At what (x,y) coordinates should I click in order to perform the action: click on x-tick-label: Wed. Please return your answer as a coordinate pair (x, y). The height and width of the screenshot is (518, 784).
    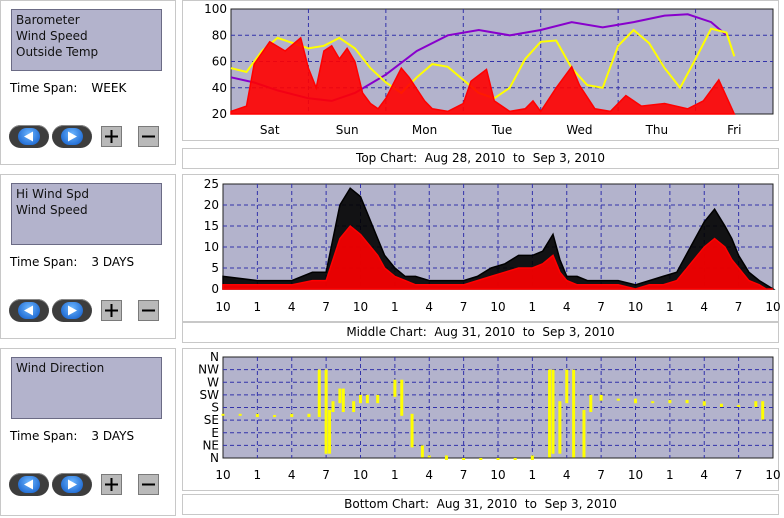
    Looking at the image, I should click on (579, 130).